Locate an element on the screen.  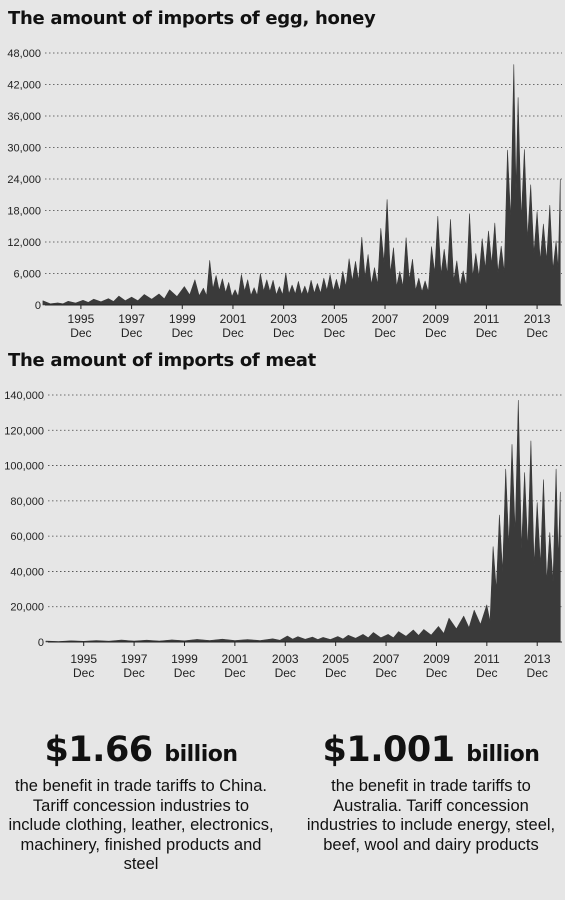
australia-benefit-unit: billion is located at coordinates (503, 754).